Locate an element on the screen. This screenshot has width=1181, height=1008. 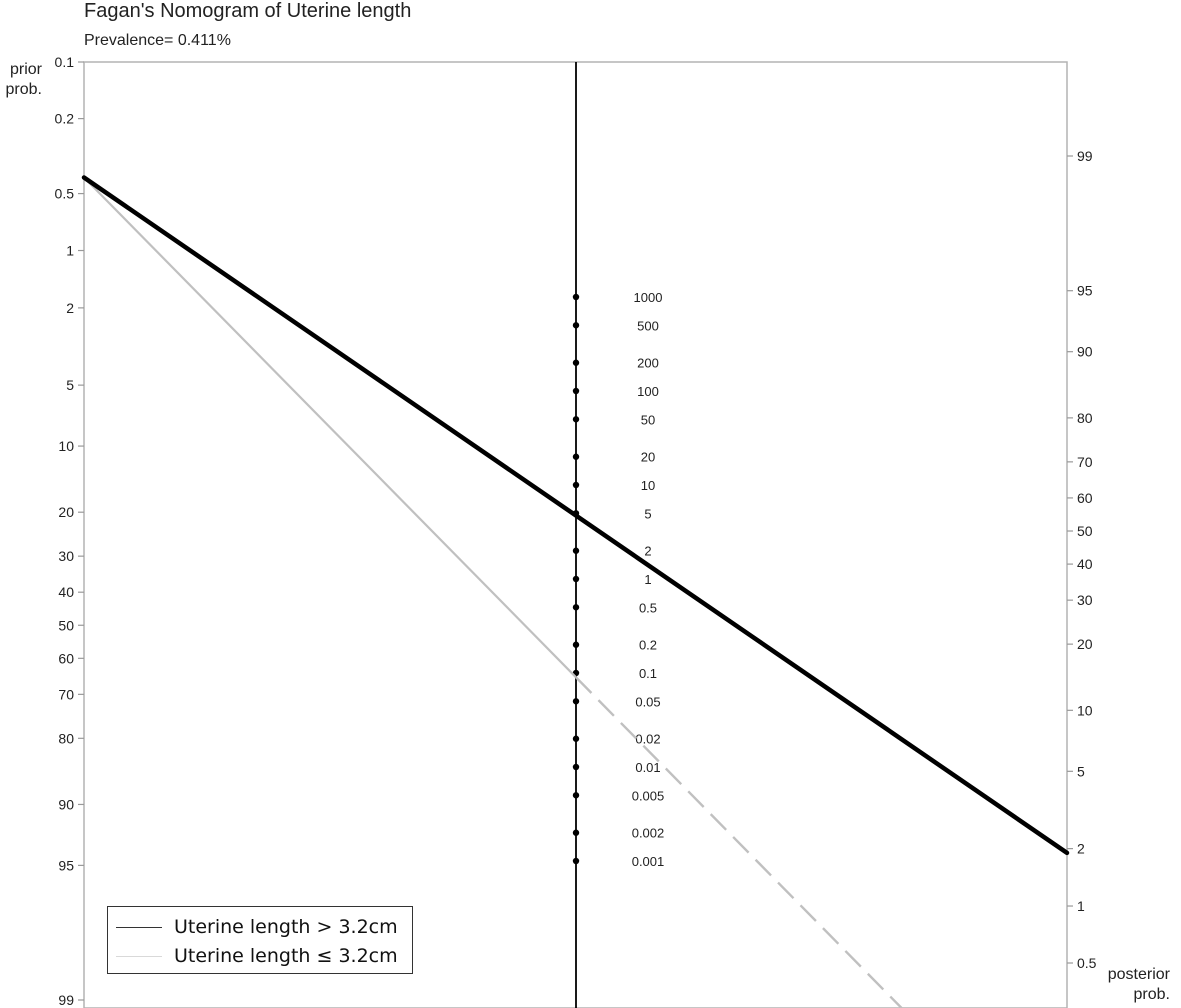
right-axis-tick-label: 50 is located at coordinates (1085, 531).